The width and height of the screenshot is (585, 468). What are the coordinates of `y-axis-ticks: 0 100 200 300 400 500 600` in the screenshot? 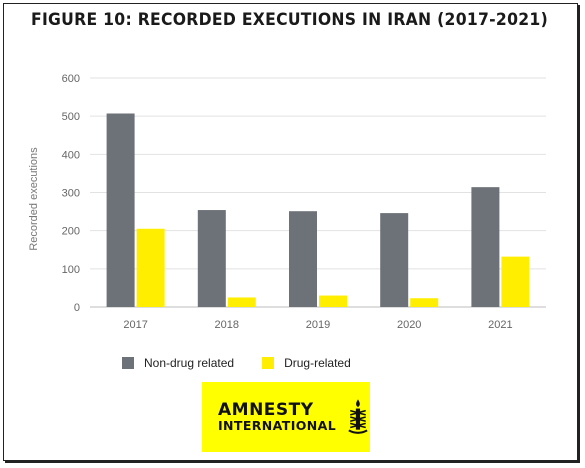 It's located at (71, 193).